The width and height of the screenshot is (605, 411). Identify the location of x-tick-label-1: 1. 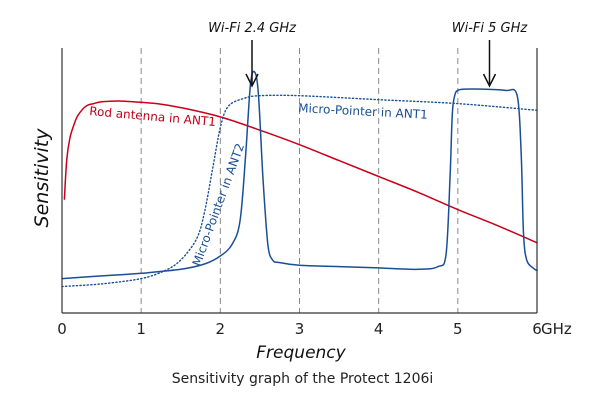
(141, 329).